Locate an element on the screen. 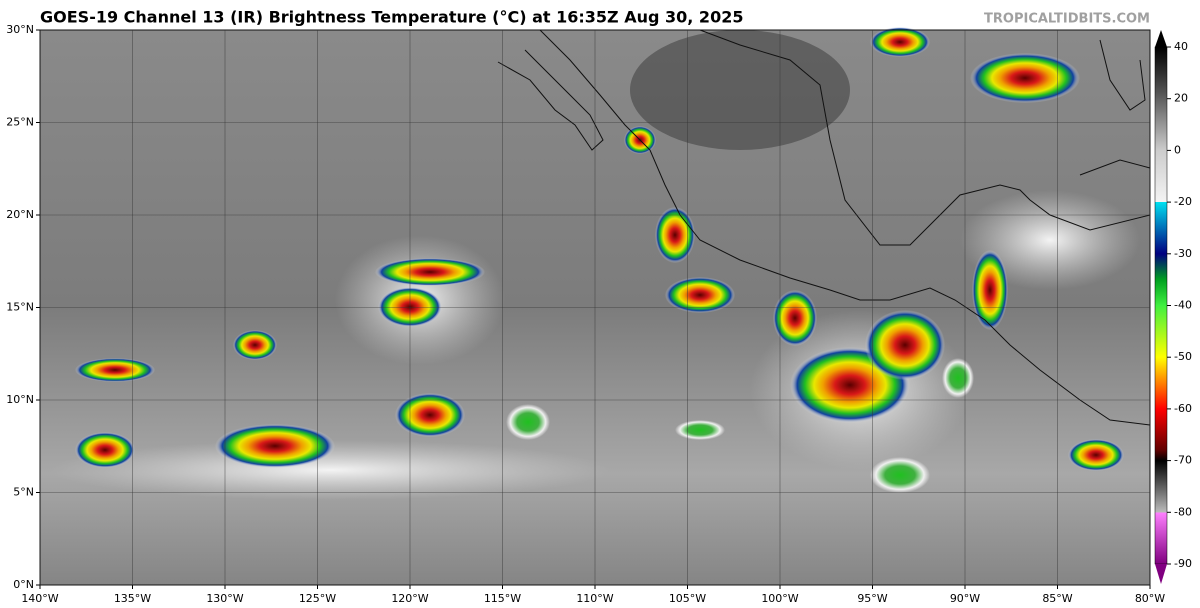 This screenshot has width=1200, height=608. y-tick-label: 15°N is located at coordinates (20, 307).